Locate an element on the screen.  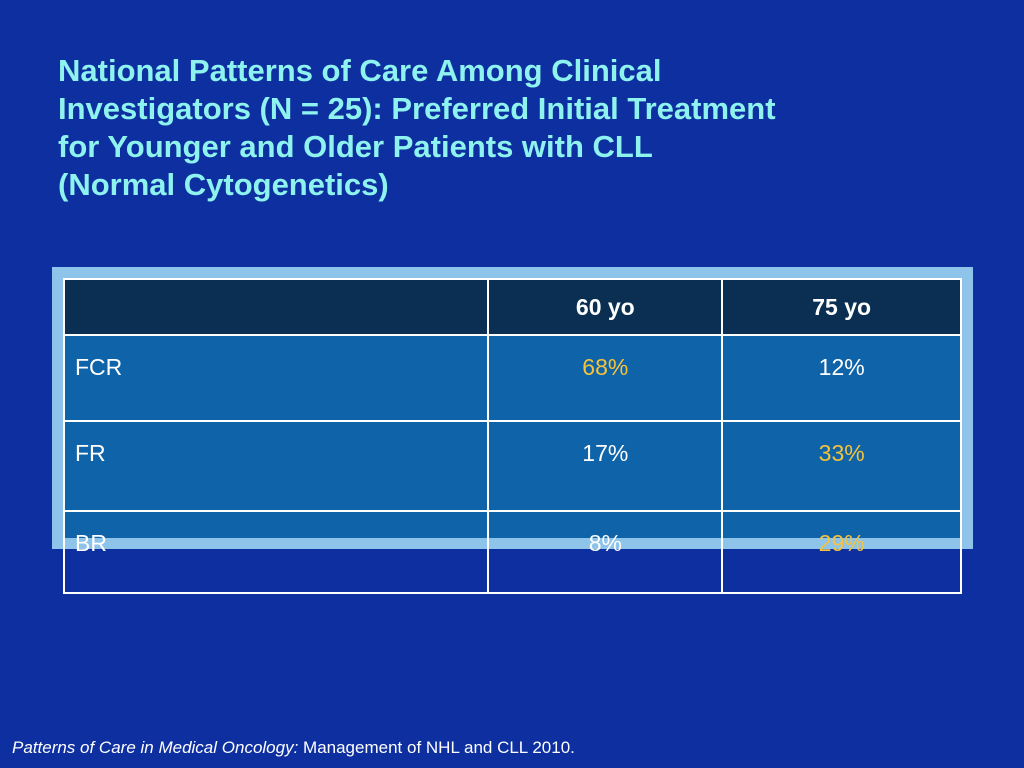
cell-br-75yo: 29% is located at coordinates (841, 552).